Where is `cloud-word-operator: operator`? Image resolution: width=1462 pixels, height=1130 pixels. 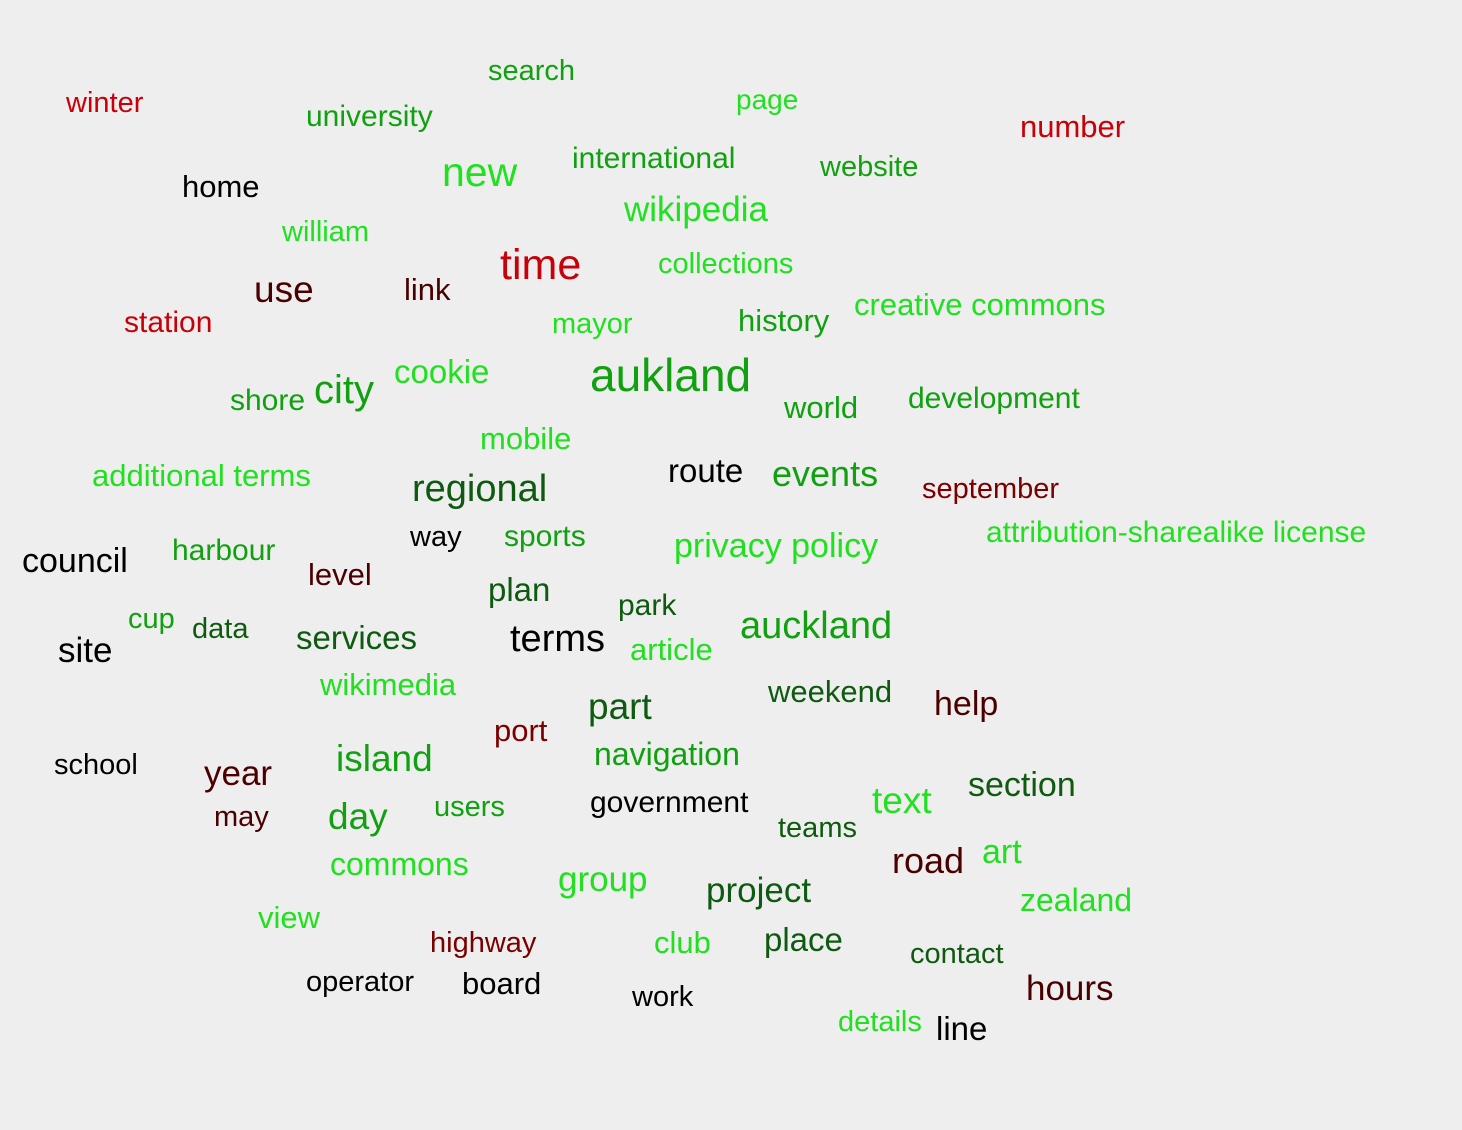
cloud-word-operator: operator is located at coordinates (360, 982).